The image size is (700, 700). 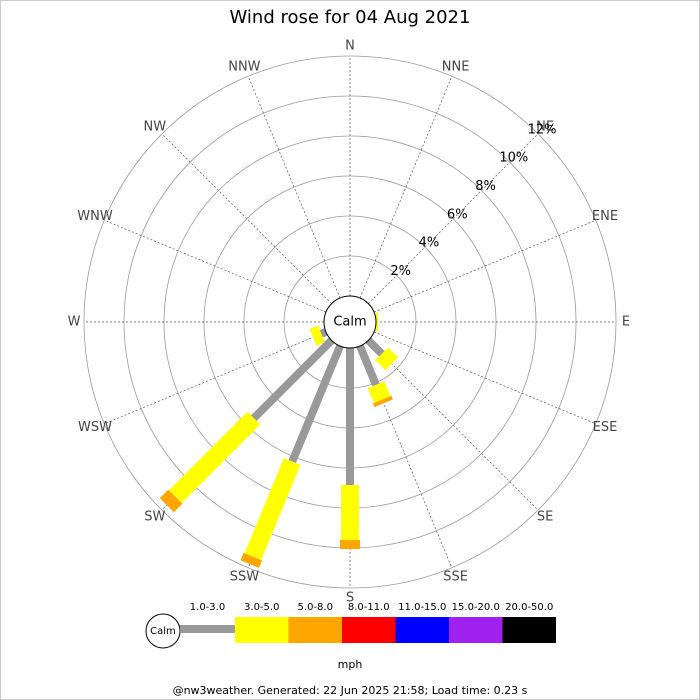 I want to click on legend-label: 8.0-11.0, so click(x=369, y=607).